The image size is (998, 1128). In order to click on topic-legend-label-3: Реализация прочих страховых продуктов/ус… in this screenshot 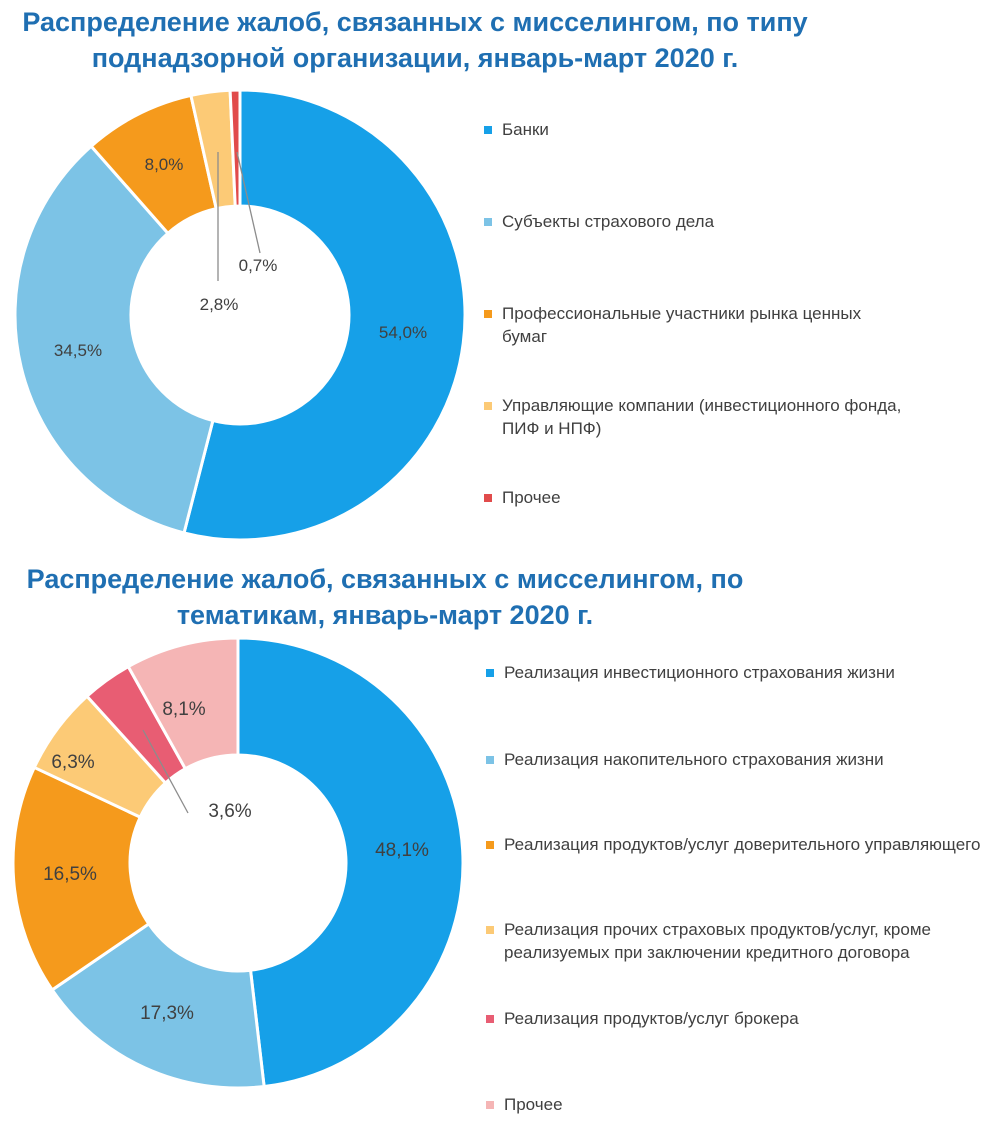, I will do `click(717, 941)`.